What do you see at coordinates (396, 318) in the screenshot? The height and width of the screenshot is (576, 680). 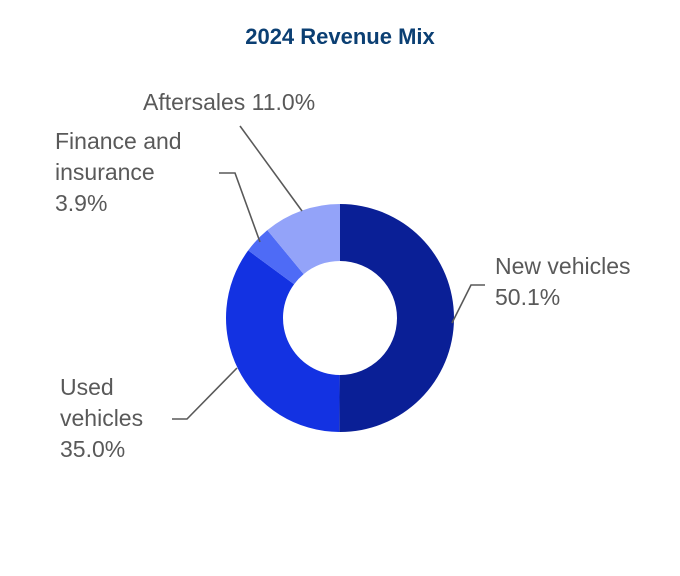 I see `slice-new-vehicles` at bounding box center [396, 318].